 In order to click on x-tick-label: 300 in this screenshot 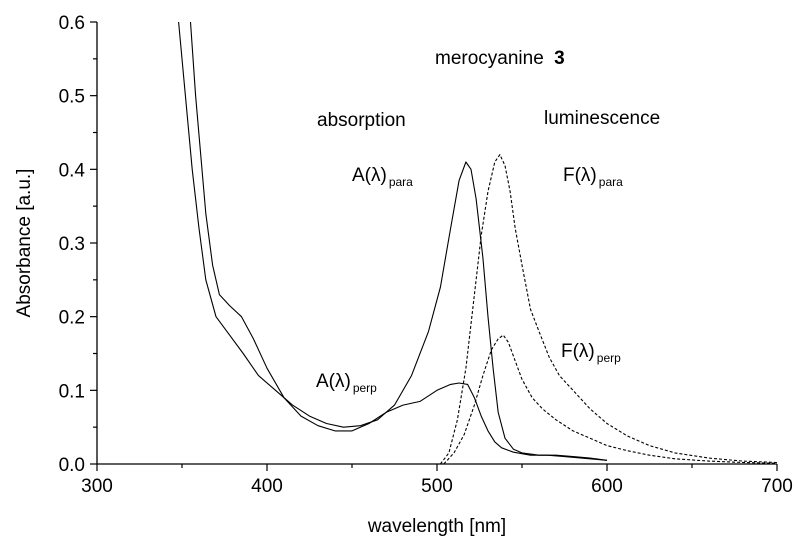, I will do `click(97, 486)`.